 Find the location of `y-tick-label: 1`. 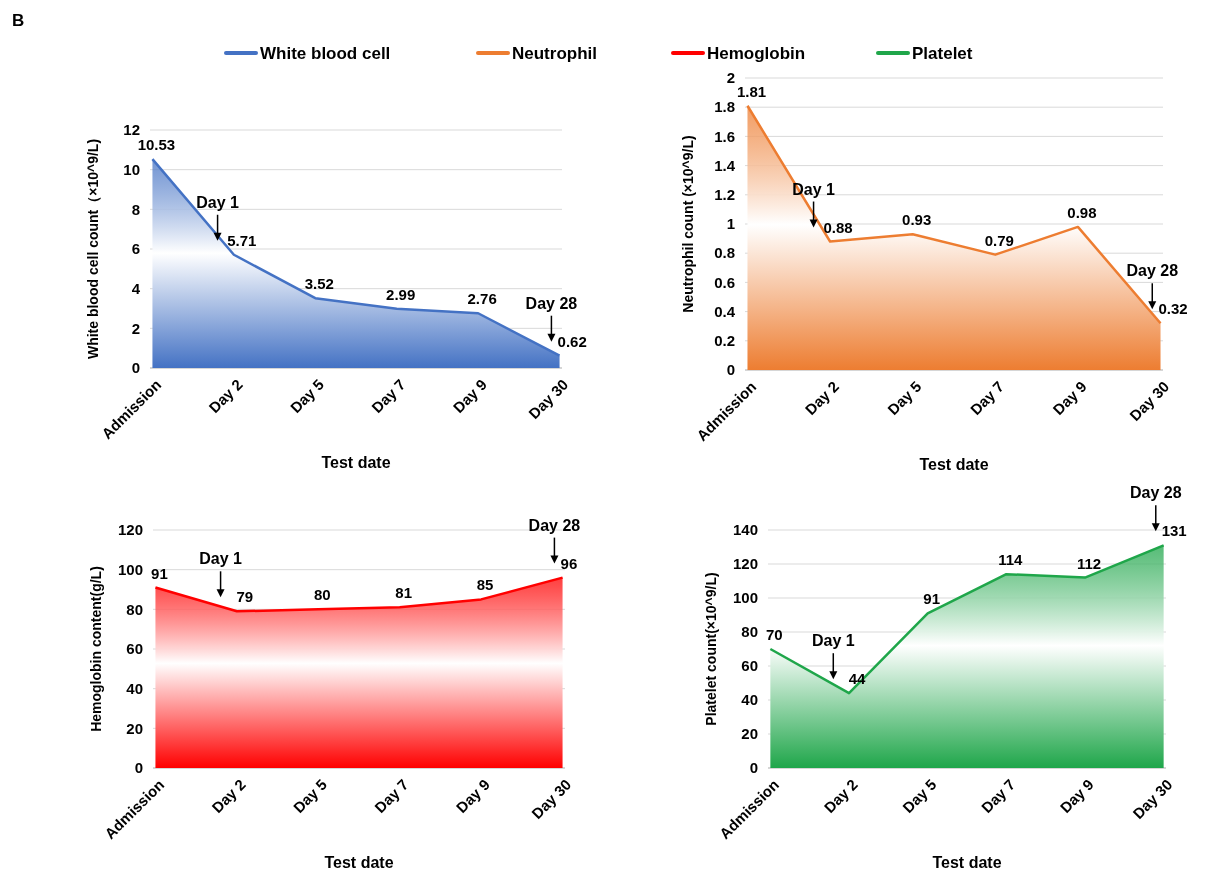

y-tick-label: 1 is located at coordinates (730, 224).